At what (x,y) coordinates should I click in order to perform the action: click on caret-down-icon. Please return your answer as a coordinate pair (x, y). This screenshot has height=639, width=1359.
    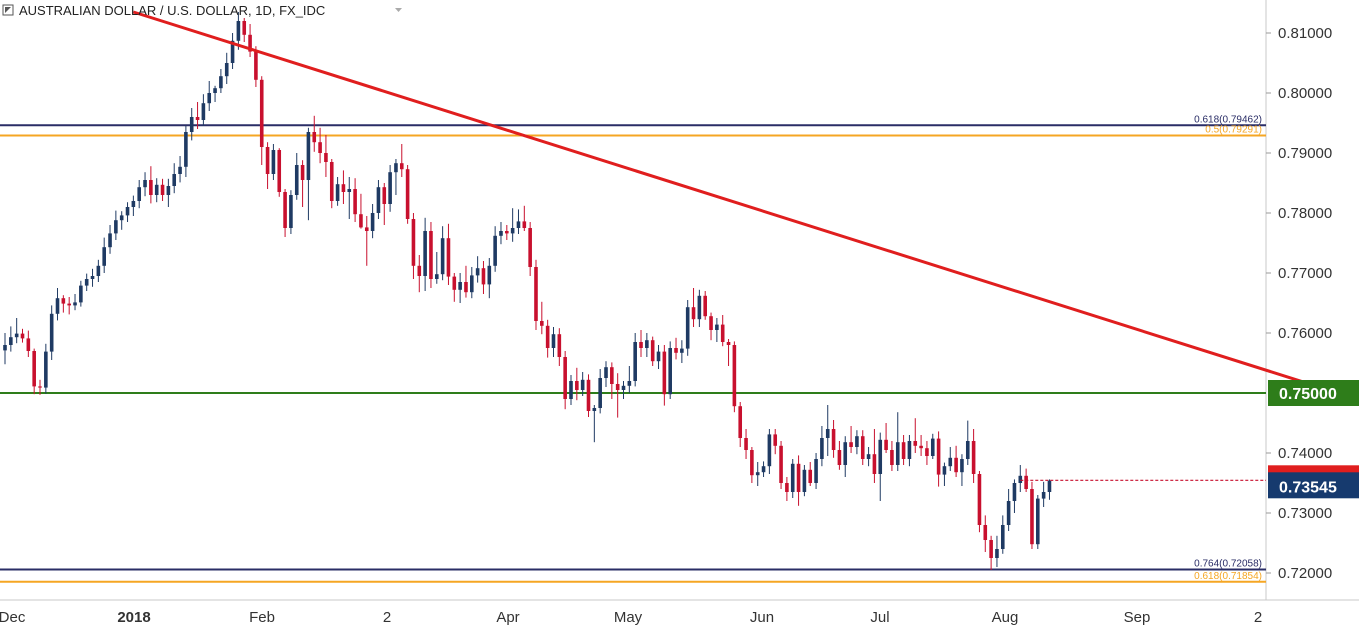
    Looking at the image, I should click on (398, 10).